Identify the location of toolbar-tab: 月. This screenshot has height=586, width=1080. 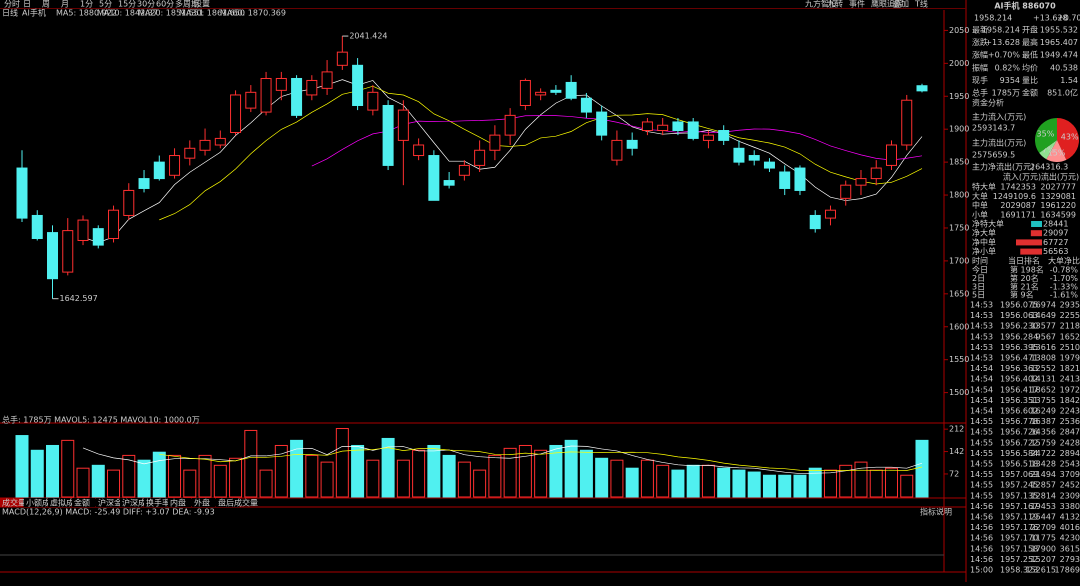
(65, 4).